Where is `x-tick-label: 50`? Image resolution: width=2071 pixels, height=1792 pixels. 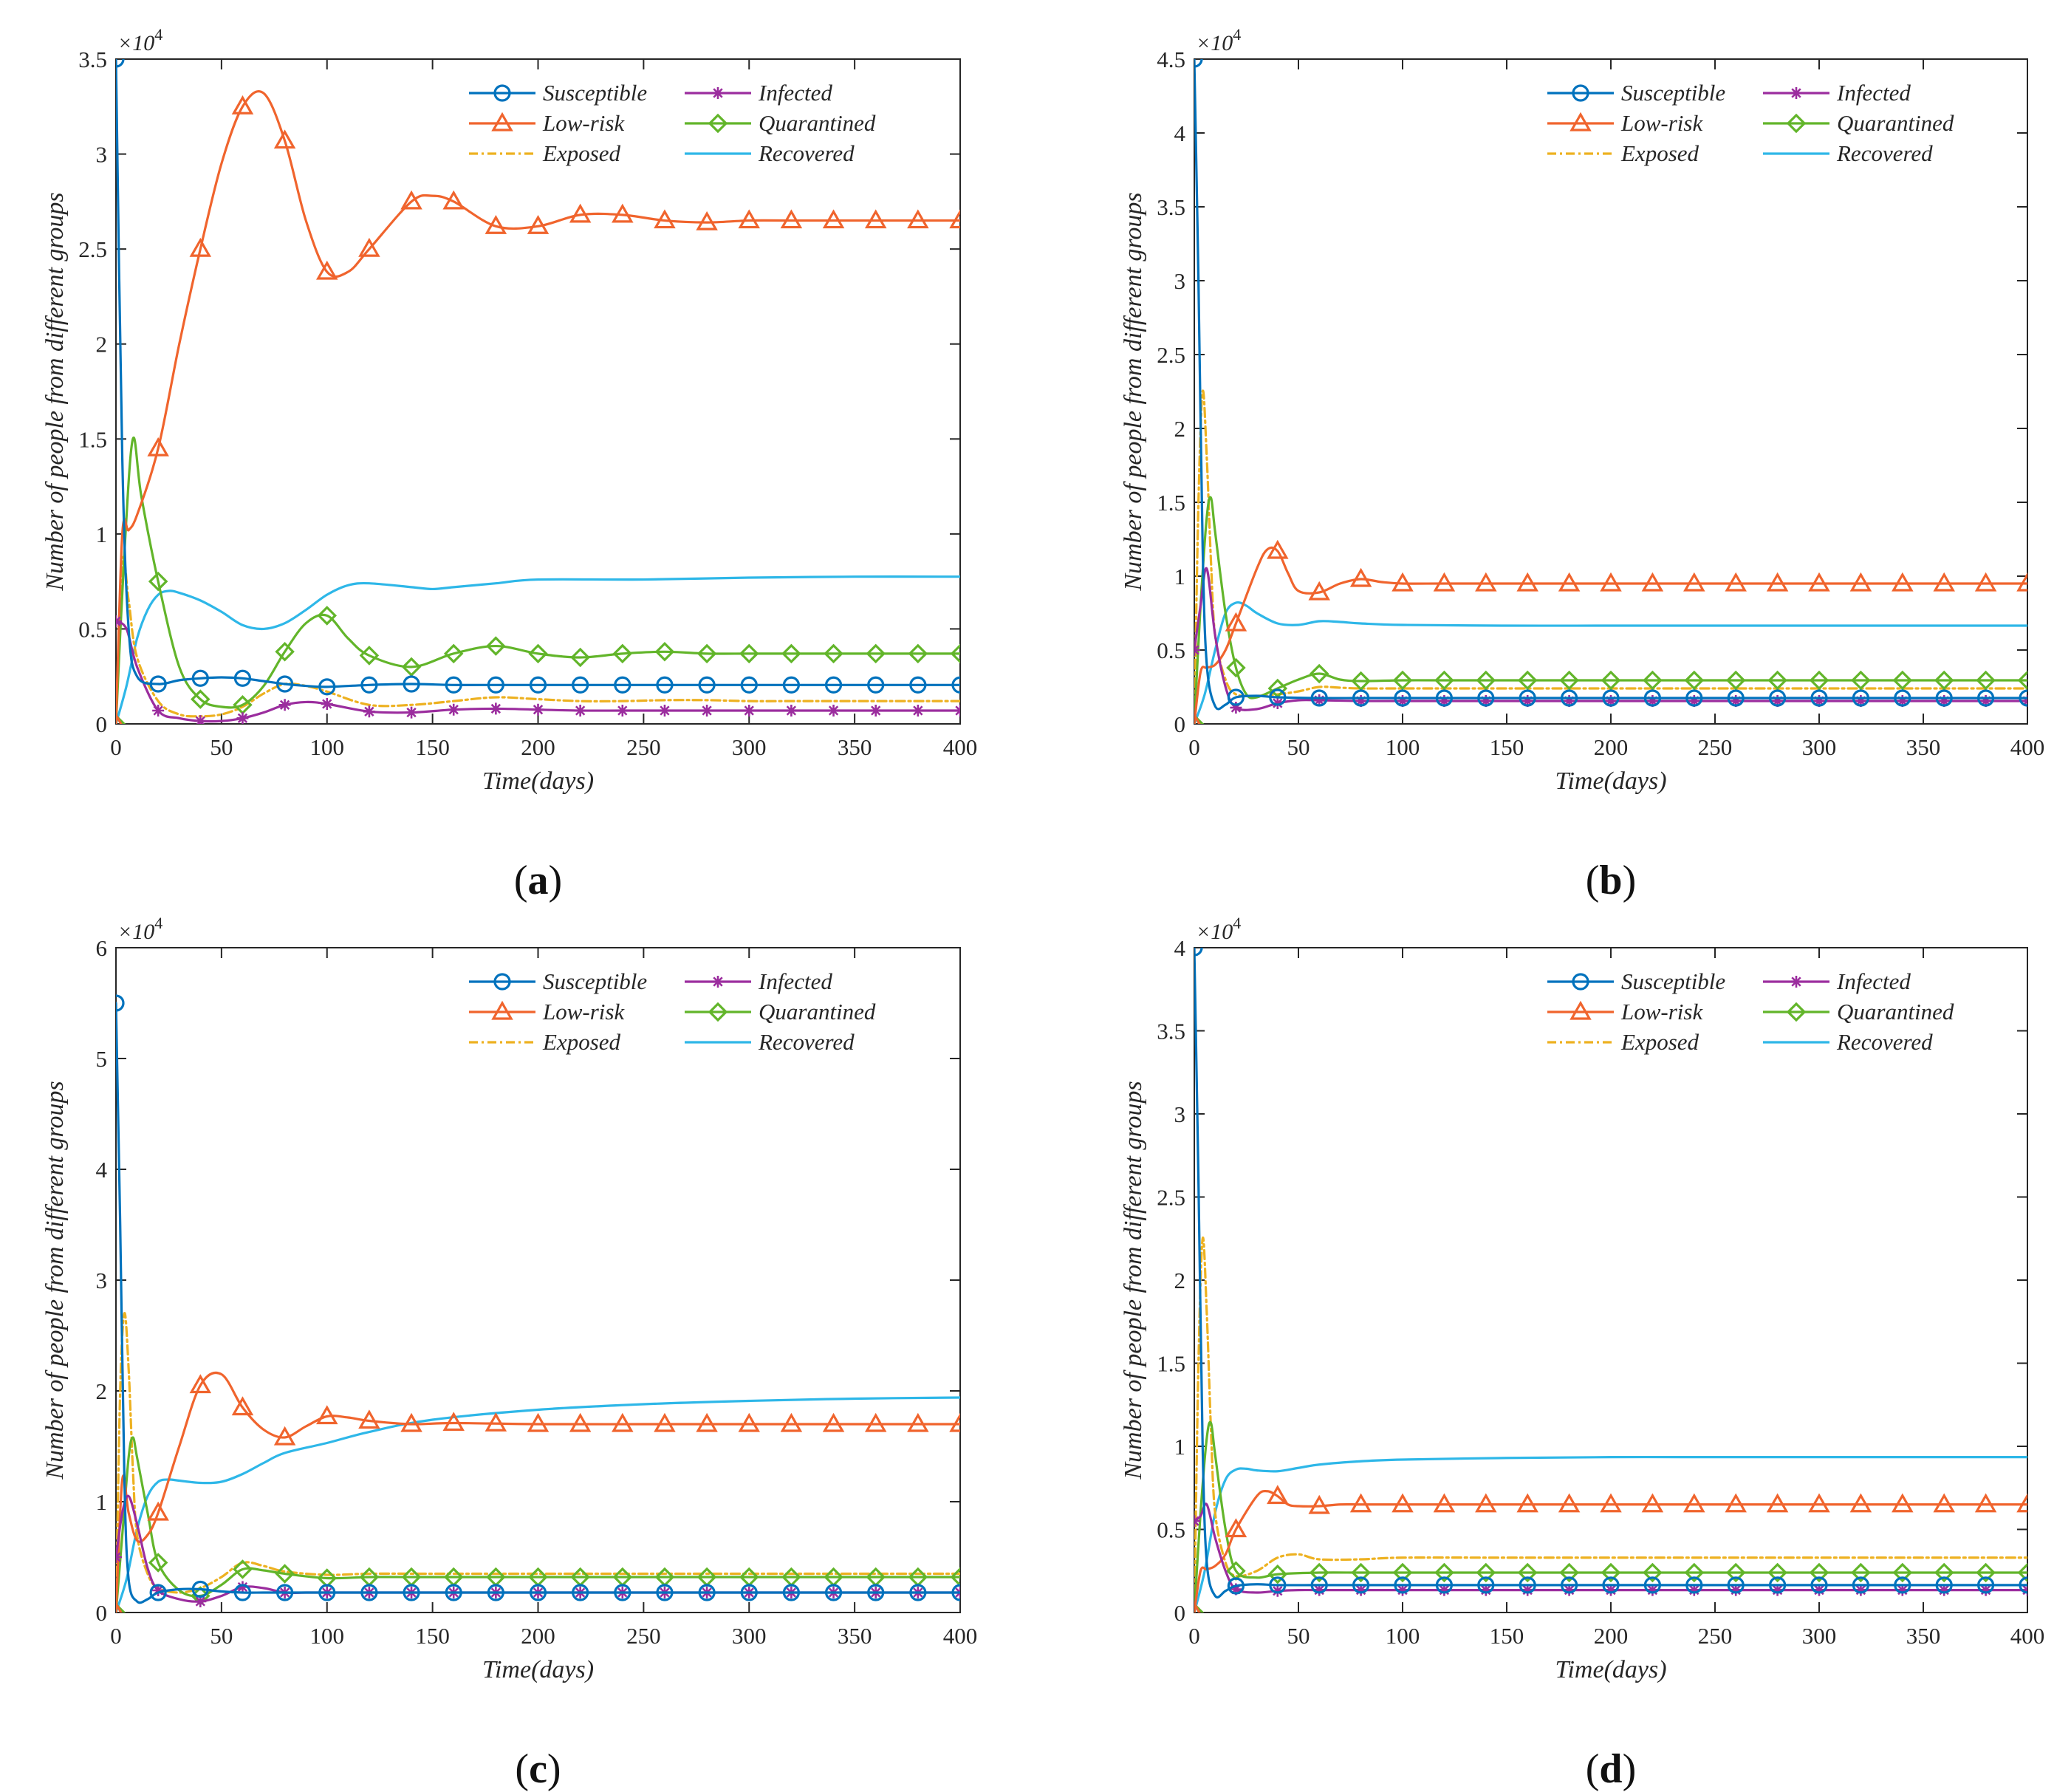
x-tick-label: 50 is located at coordinates (222, 747).